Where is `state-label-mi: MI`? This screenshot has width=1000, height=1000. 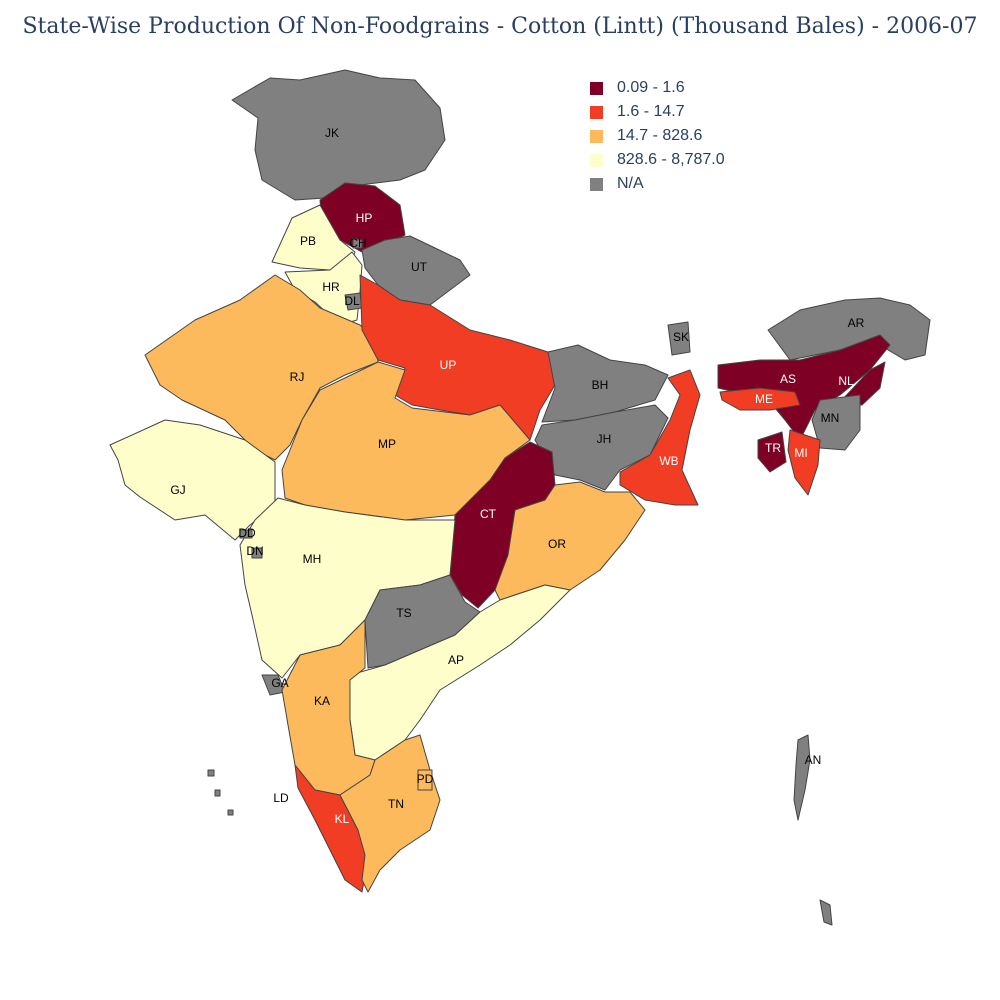
state-label-mi: MI is located at coordinates (800, 453).